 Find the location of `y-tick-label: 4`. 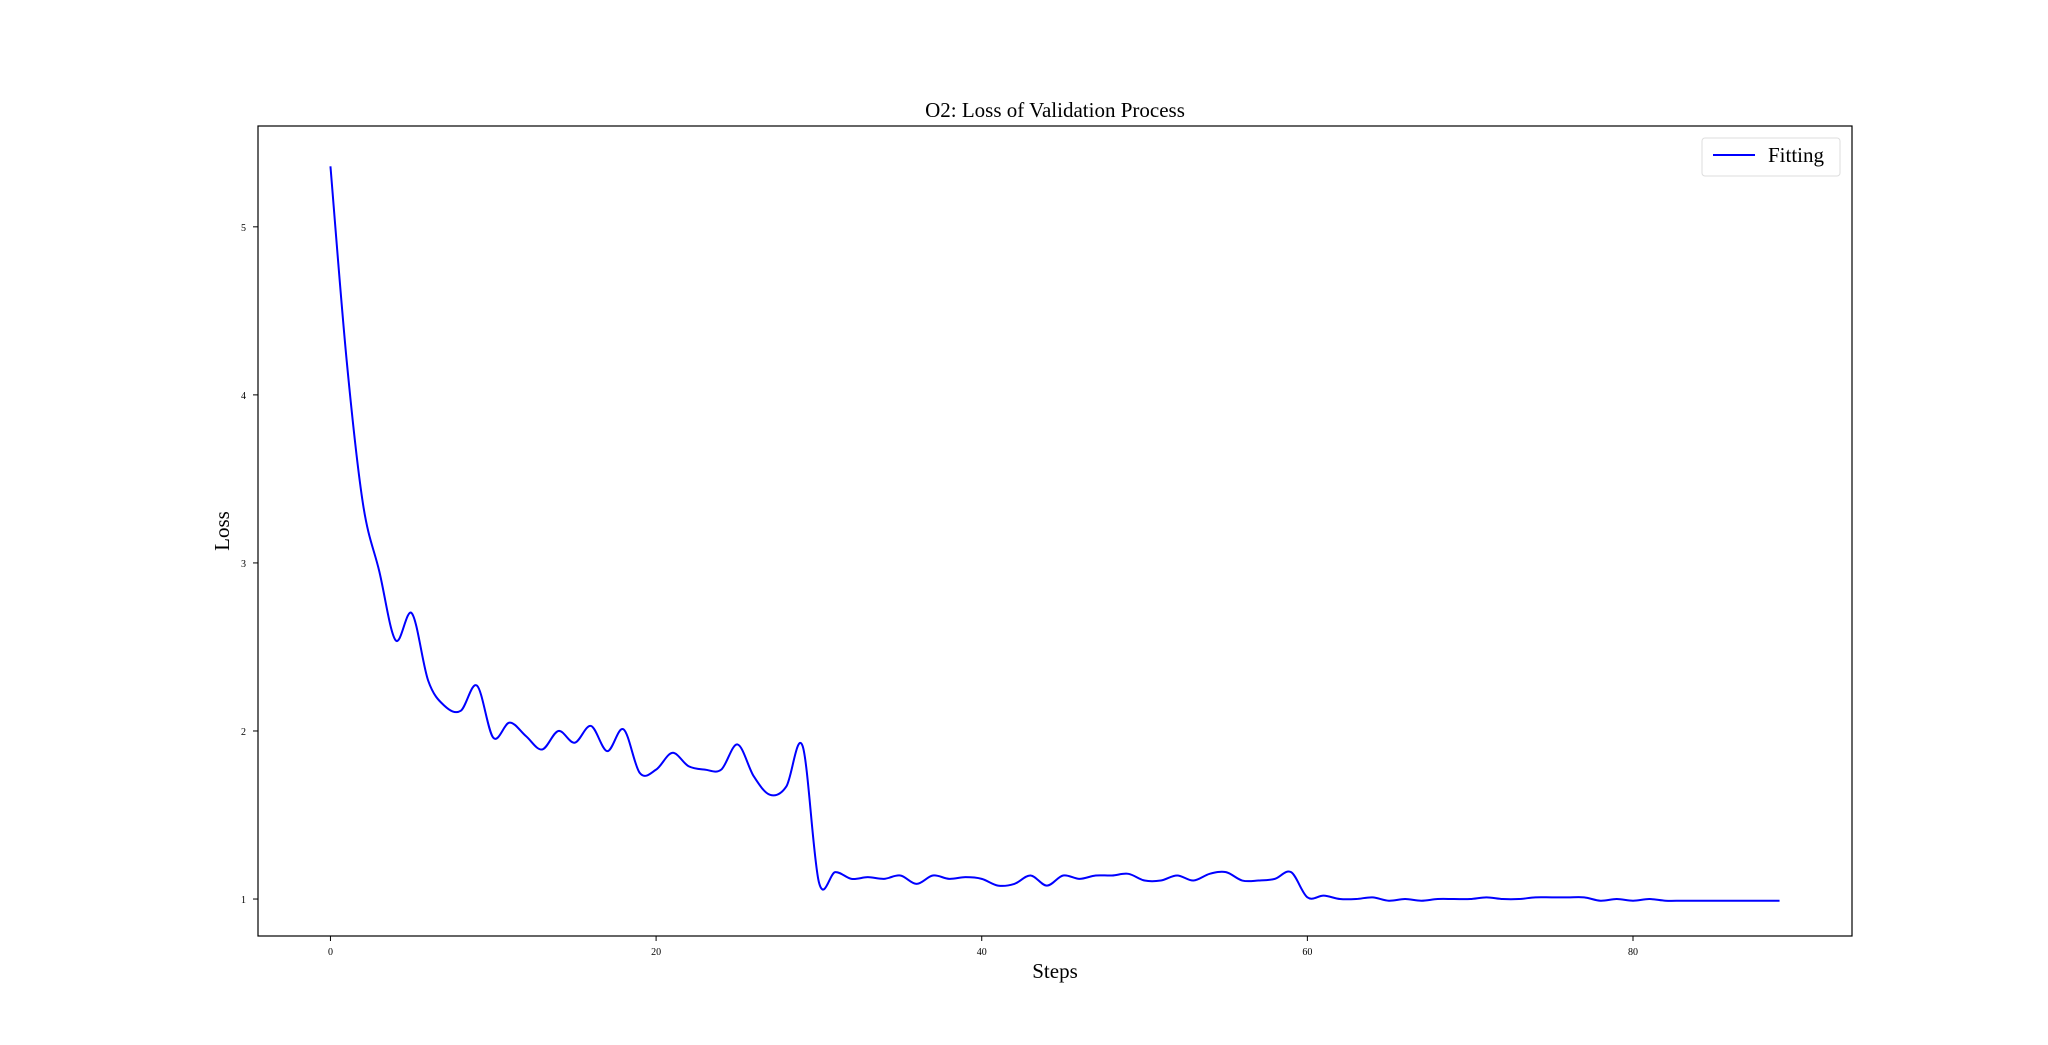

y-tick-label: 4 is located at coordinates (243, 396).